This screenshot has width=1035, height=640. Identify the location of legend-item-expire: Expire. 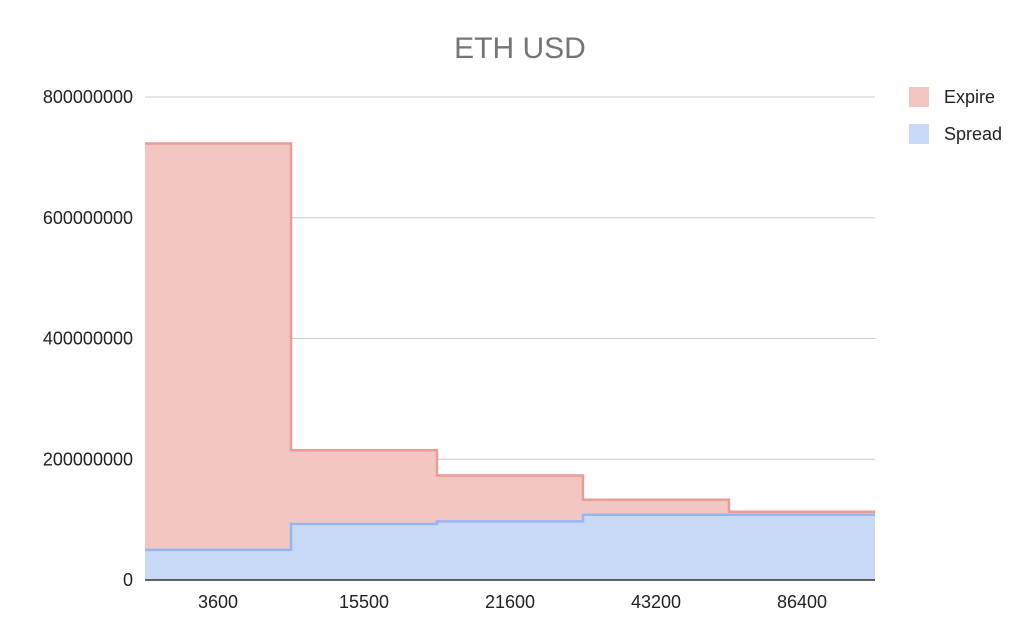
(952, 97).